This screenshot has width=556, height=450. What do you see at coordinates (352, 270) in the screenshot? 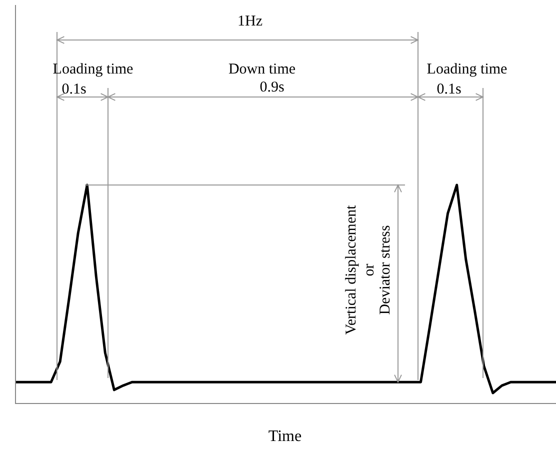
I see `annotation: Vertical displacement` at bounding box center [352, 270].